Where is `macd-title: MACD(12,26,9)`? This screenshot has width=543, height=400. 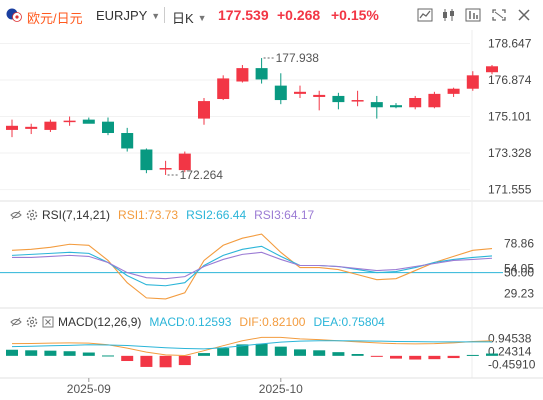
macd-title: MACD(12,26,9) is located at coordinates (100, 322).